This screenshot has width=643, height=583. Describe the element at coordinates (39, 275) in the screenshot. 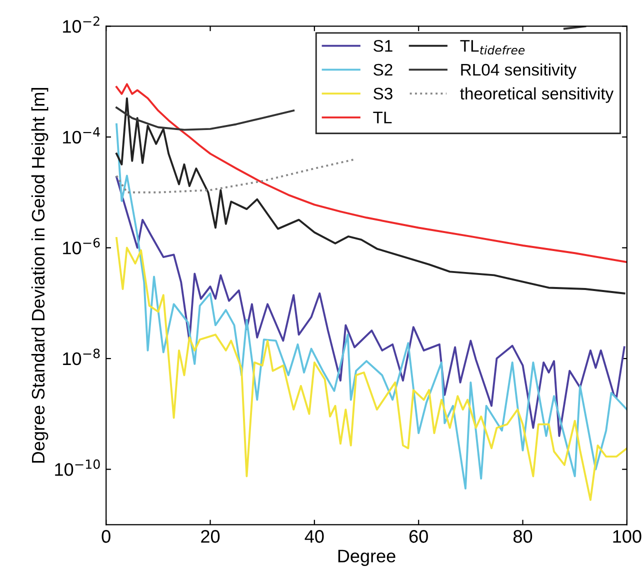

I see `y-axis-title: Degree Standard Deviation in Geiod Height [m]` at that location.